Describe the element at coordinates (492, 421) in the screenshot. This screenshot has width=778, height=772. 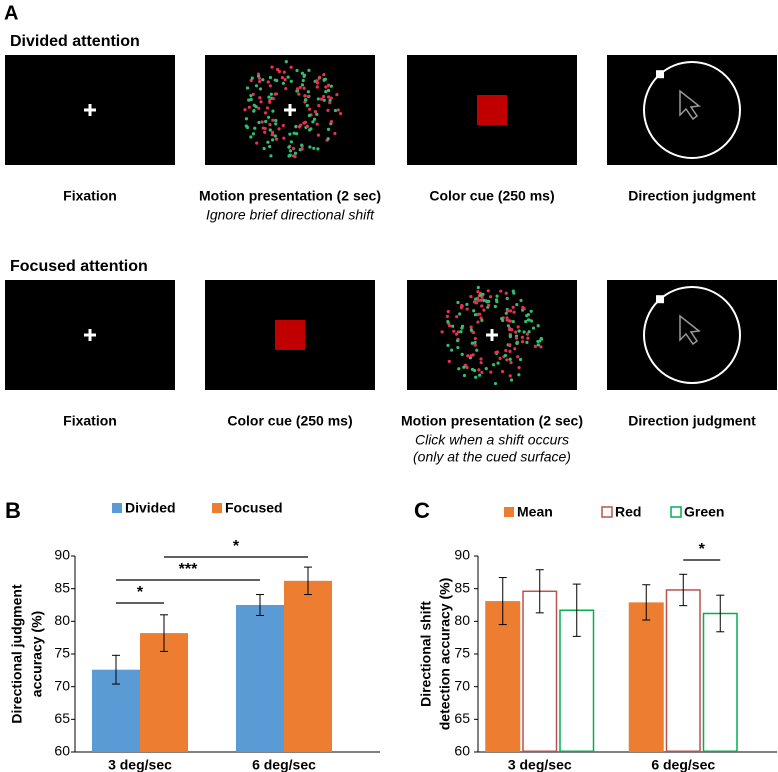
I see `screen-caption: Motion presentation (2 sec)` at that location.